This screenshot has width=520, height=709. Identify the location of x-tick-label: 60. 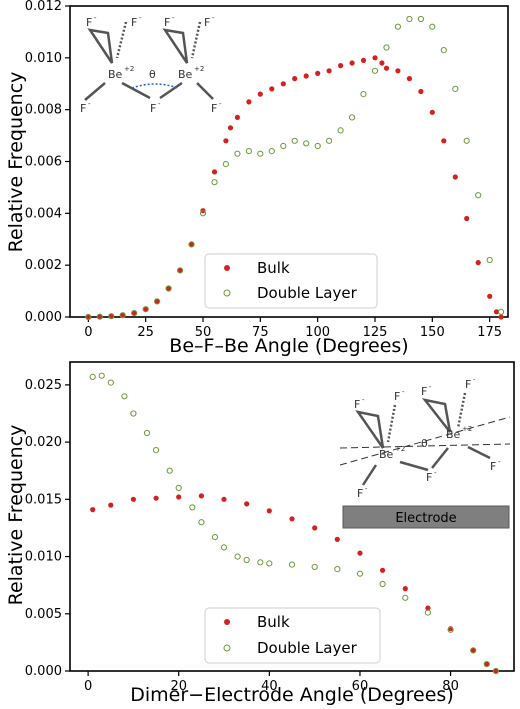
(360, 686).